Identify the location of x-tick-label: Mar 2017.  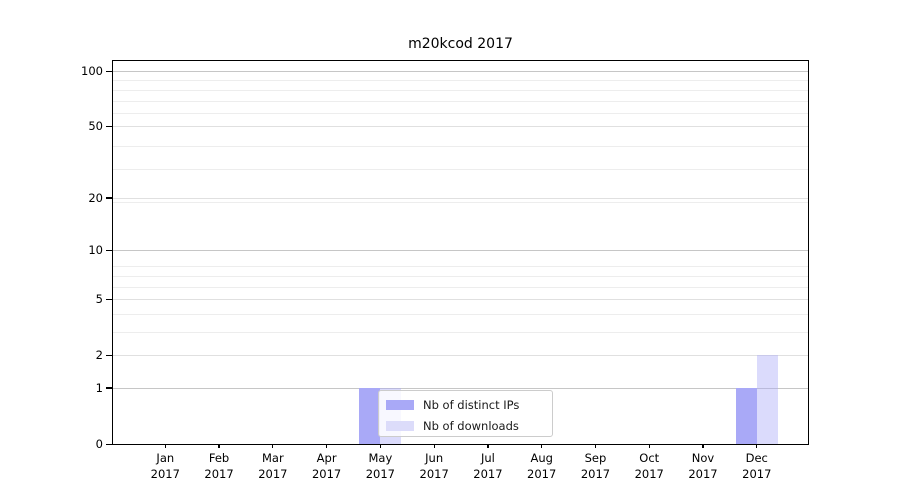
(273, 466).